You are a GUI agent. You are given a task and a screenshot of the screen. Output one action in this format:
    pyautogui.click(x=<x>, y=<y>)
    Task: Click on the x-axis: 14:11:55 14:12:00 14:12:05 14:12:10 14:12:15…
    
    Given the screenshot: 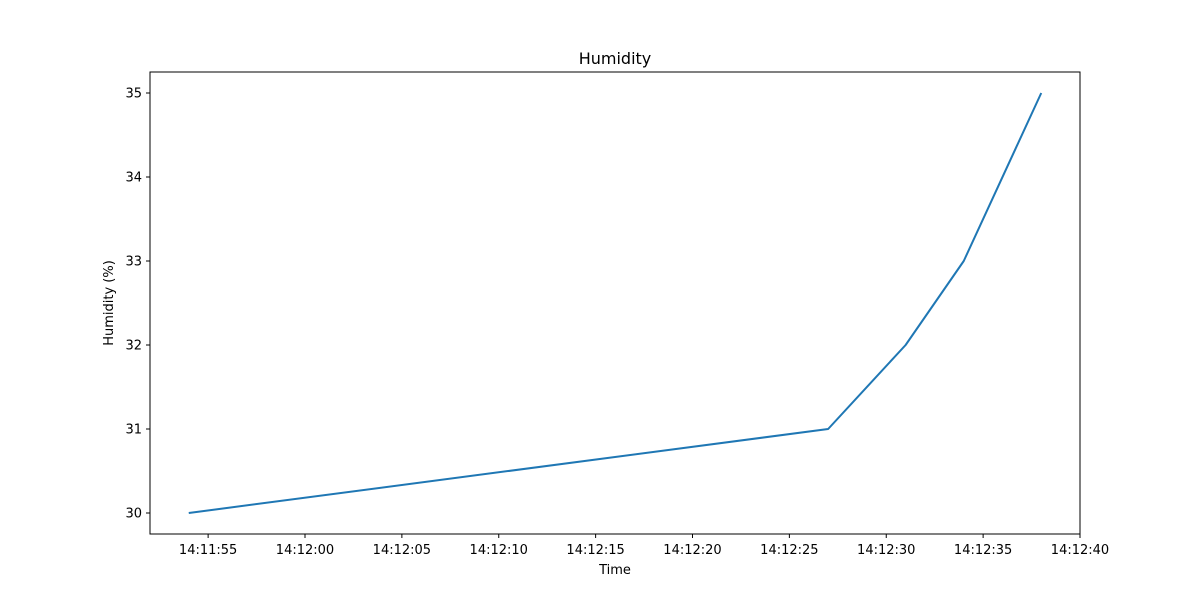 What is the action you would take?
    pyautogui.click(x=644, y=546)
    